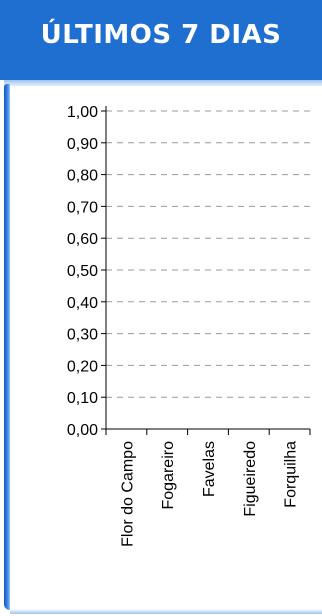  I want to click on y-tick-label: 0,50, so click(82, 271).